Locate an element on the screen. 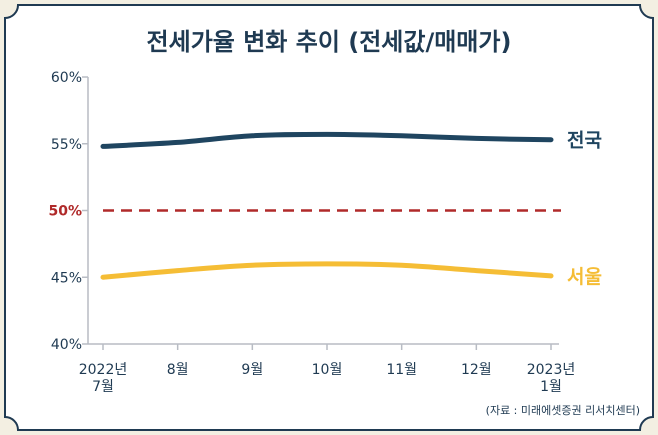 The image size is (658, 435). series-line-서울 is located at coordinates (327, 270).